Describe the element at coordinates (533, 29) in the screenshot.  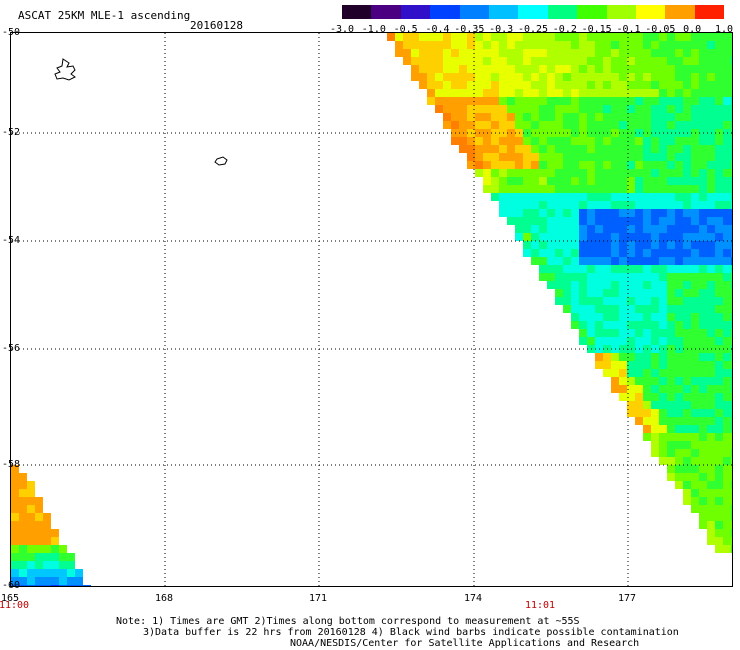
I see `colorbar-tick-label: -0.25` at that location.